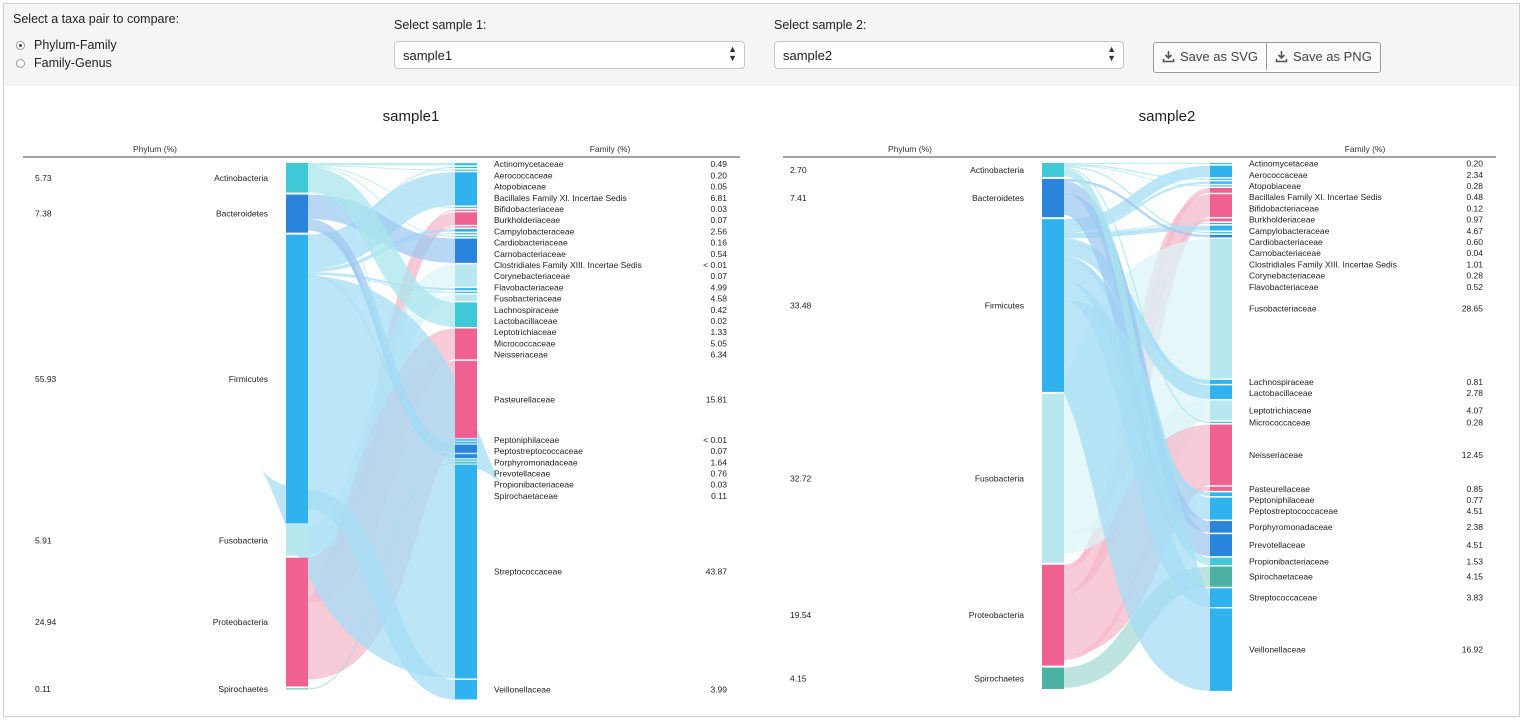 The width and height of the screenshot is (1525, 722). What do you see at coordinates (64, 63) in the screenshot?
I see `radio-family-genus: Family-Genus` at bounding box center [64, 63].